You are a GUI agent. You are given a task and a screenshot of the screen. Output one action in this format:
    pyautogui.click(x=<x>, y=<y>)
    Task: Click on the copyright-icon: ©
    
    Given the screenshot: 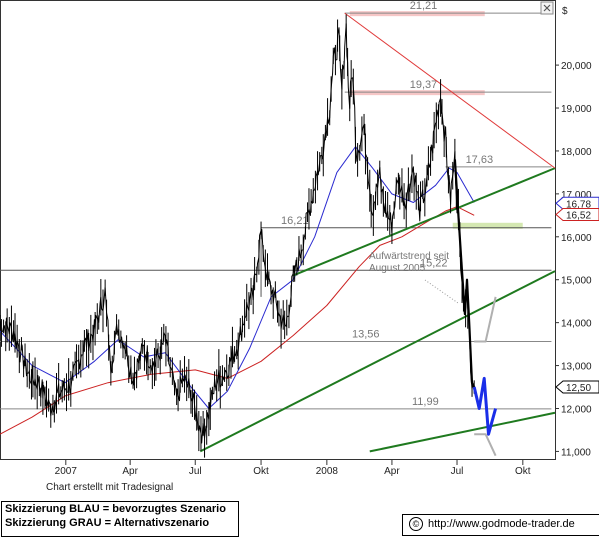 What is the action you would take?
    pyautogui.click(x=416, y=524)
    